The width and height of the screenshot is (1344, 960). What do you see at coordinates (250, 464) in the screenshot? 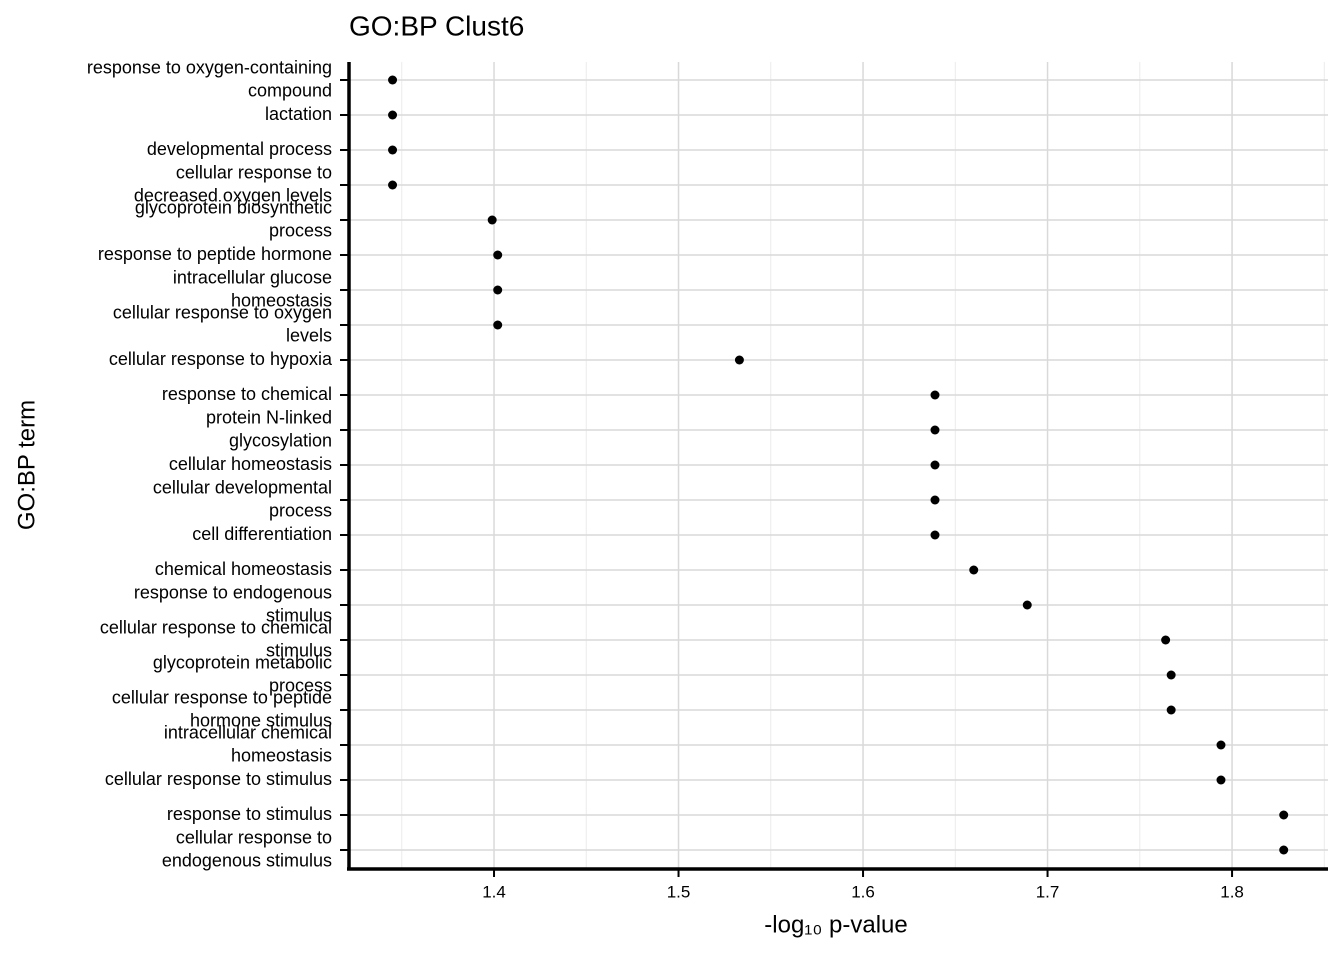
I see `y-tick-label: cellular homeostasis` at bounding box center [250, 464].